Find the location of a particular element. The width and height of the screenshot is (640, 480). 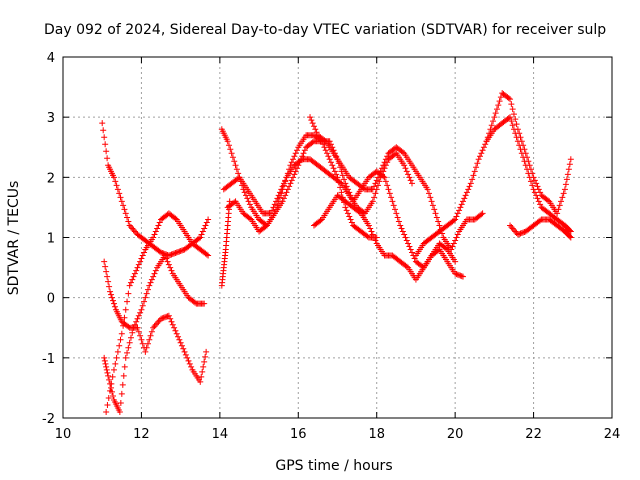

series-track-g is located at coordinates (341, 204).